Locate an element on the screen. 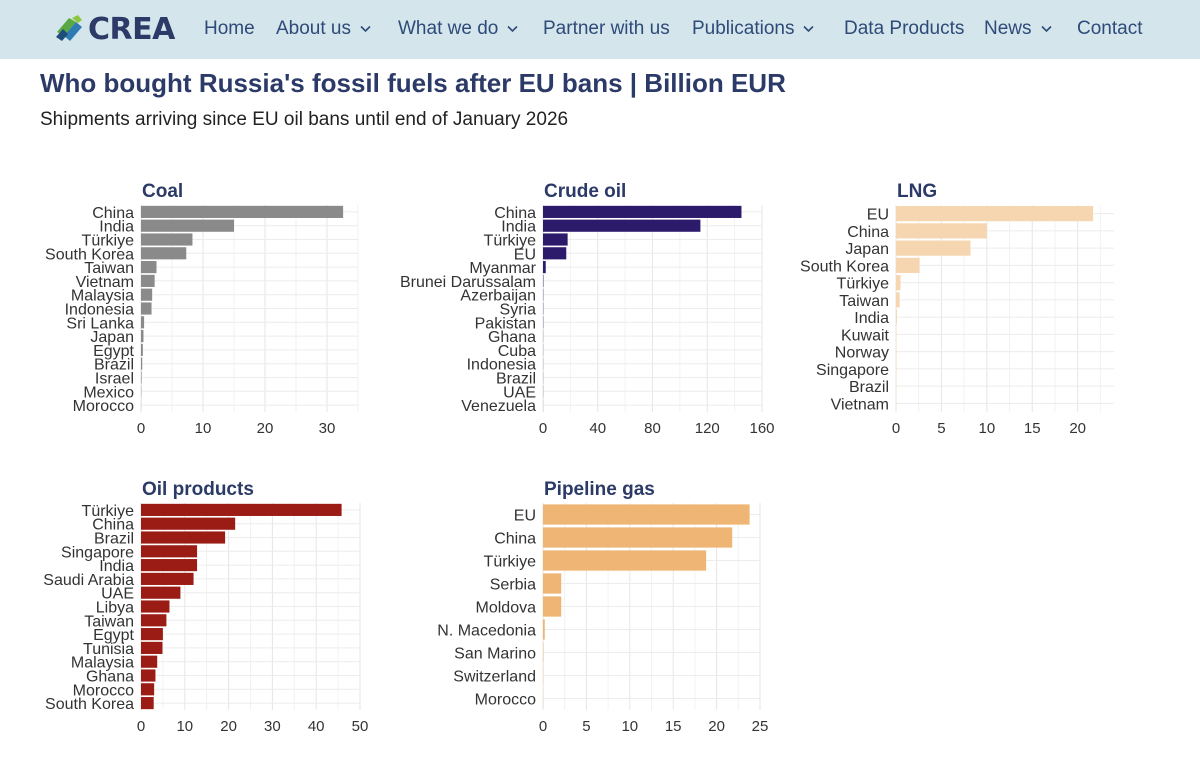 This screenshot has width=1200, height=767. logo-text: CREA is located at coordinates (131, 29).